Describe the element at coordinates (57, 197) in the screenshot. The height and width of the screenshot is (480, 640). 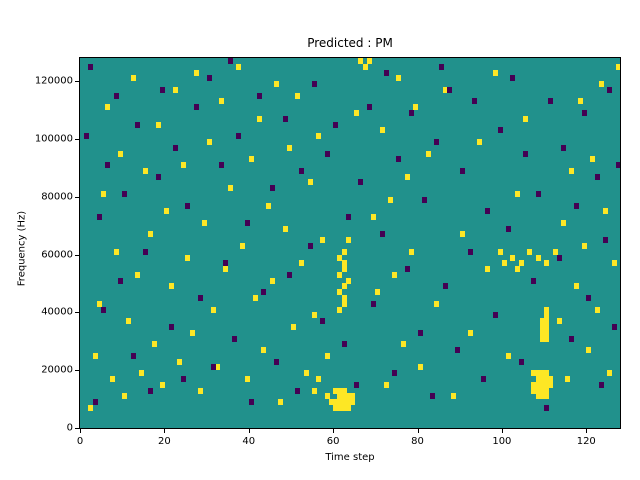
I see `y-tick-label: 80000` at that location.